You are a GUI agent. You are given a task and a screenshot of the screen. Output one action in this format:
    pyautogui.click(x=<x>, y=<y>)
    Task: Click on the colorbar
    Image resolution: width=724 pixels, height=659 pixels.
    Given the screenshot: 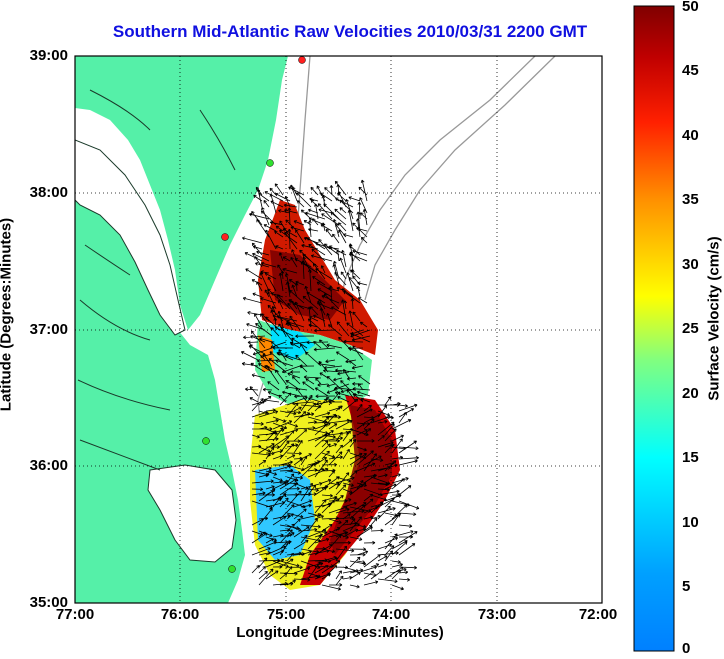 What is the action you would take?
    pyautogui.click(x=654, y=328)
    